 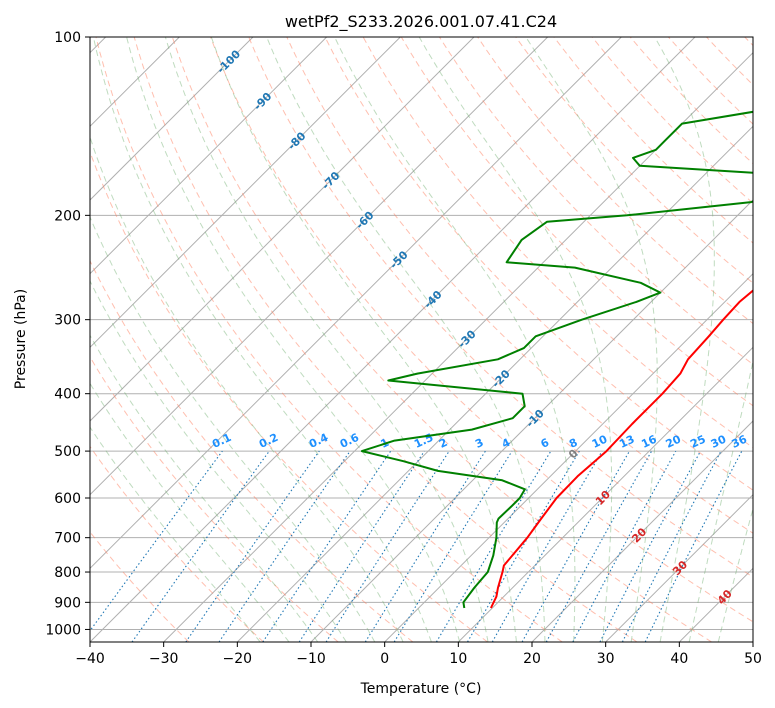 What do you see at coordinates (63, 630) in the screenshot?
I see `y-tick-label: 1000` at bounding box center [63, 630].